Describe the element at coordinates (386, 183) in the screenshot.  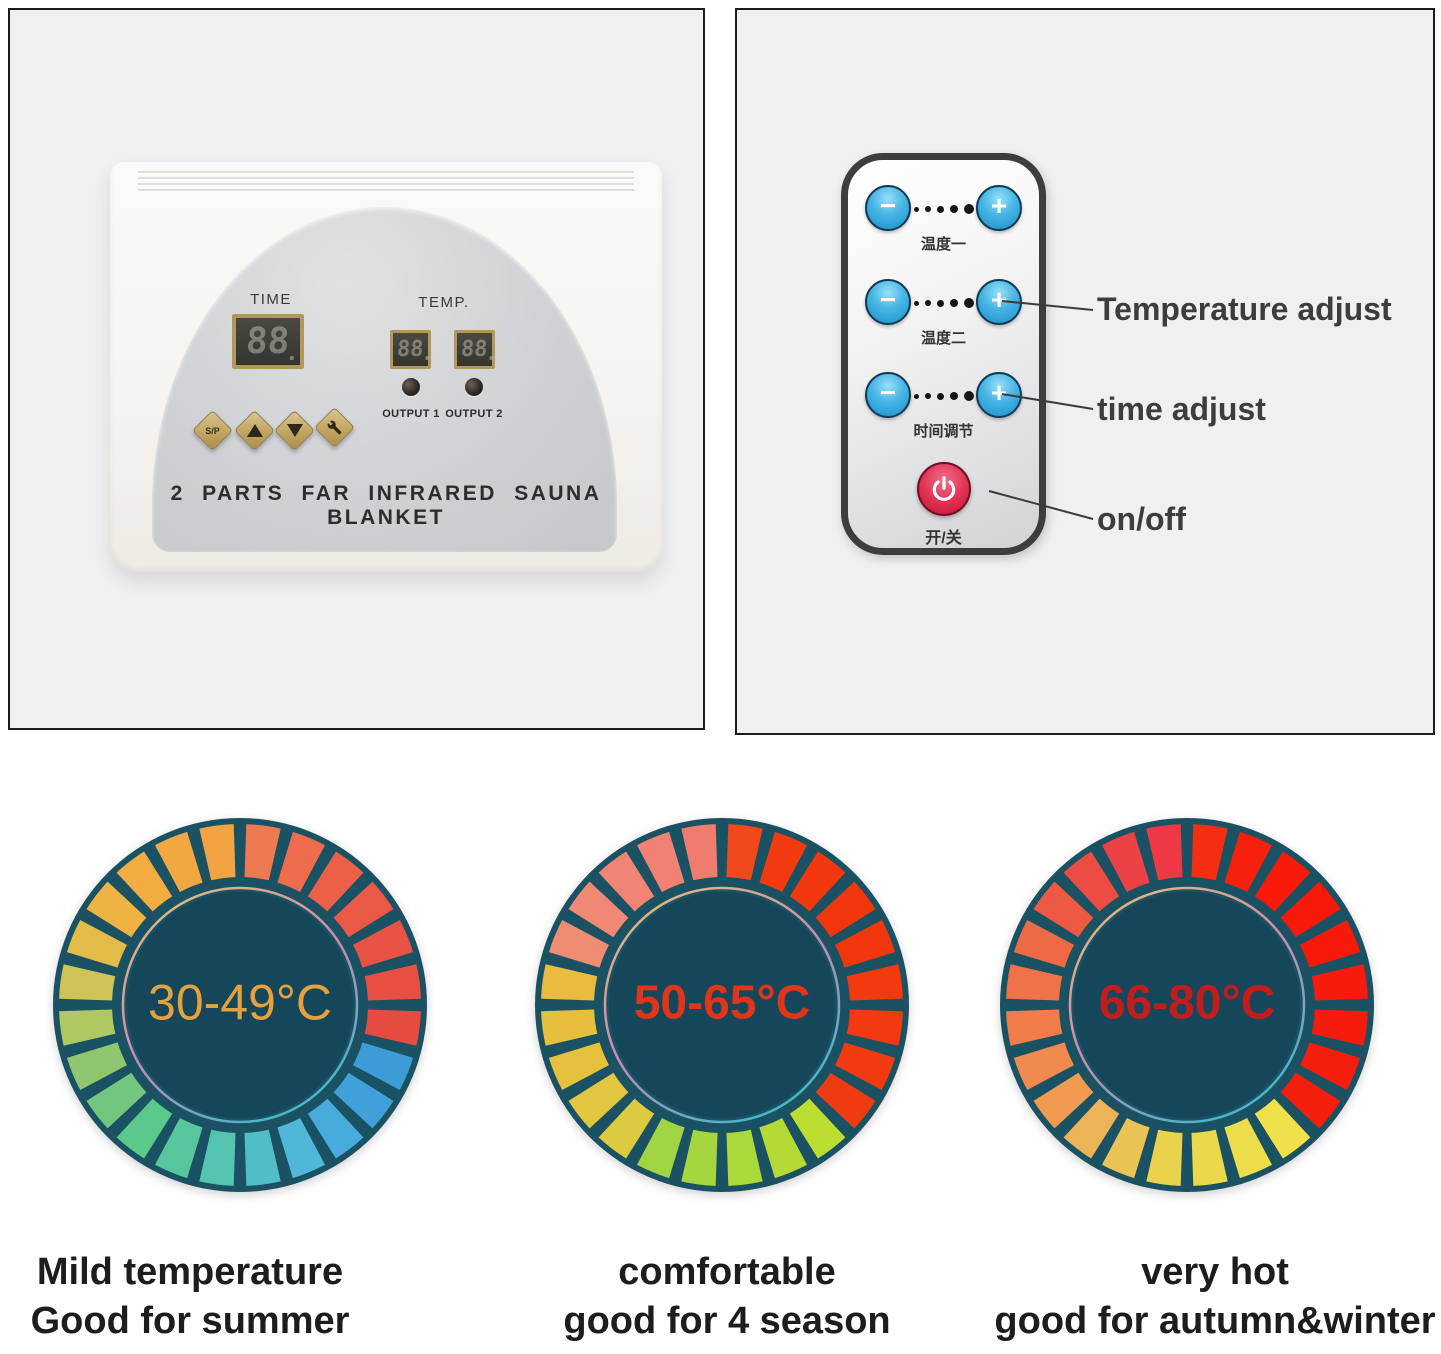
I see `device-ridges` at that location.